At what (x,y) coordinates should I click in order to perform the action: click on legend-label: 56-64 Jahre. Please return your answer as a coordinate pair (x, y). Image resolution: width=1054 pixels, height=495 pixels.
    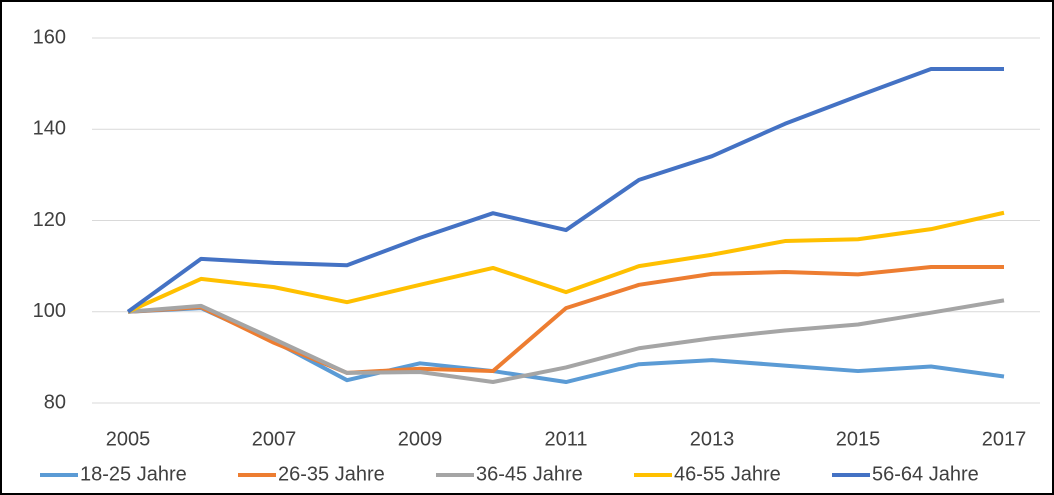
    Looking at the image, I should click on (925, 474).